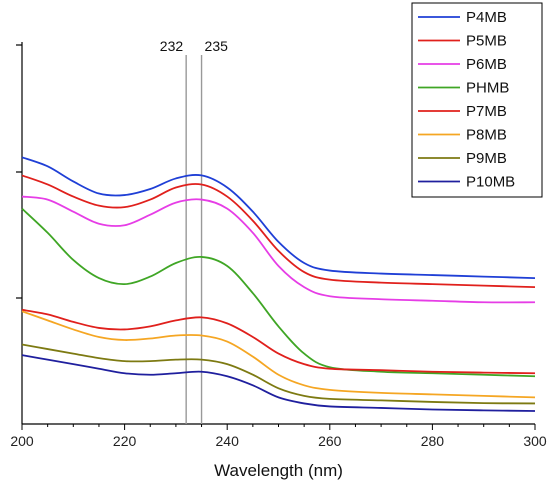  Describe the element at coordinates (486, 135) in the screenshot. I see `legend-label-p8mb: P8MB` at that location.